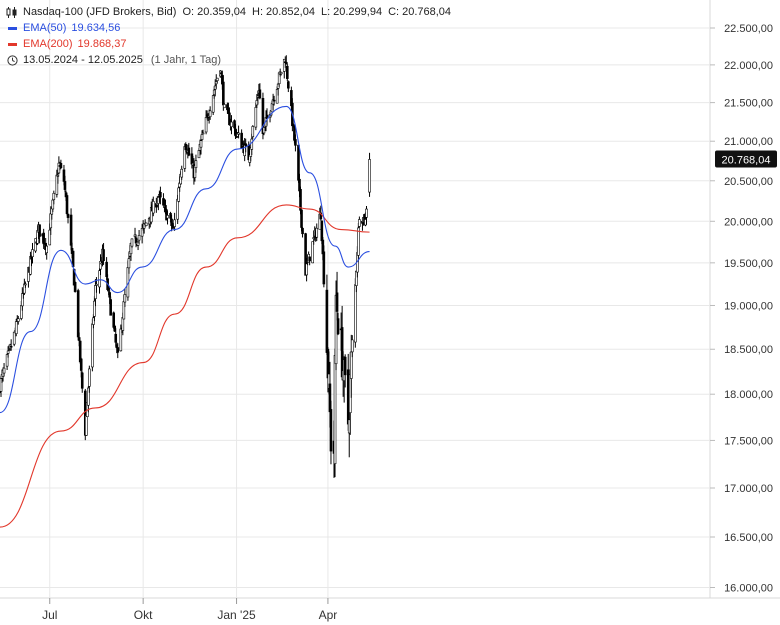 The height and width of the screenshot is (625, 780). What do you see at coordinates (328, 615) in the screenshot?
I see `x-tick-label: Apr` at bounding box center [328, 615].